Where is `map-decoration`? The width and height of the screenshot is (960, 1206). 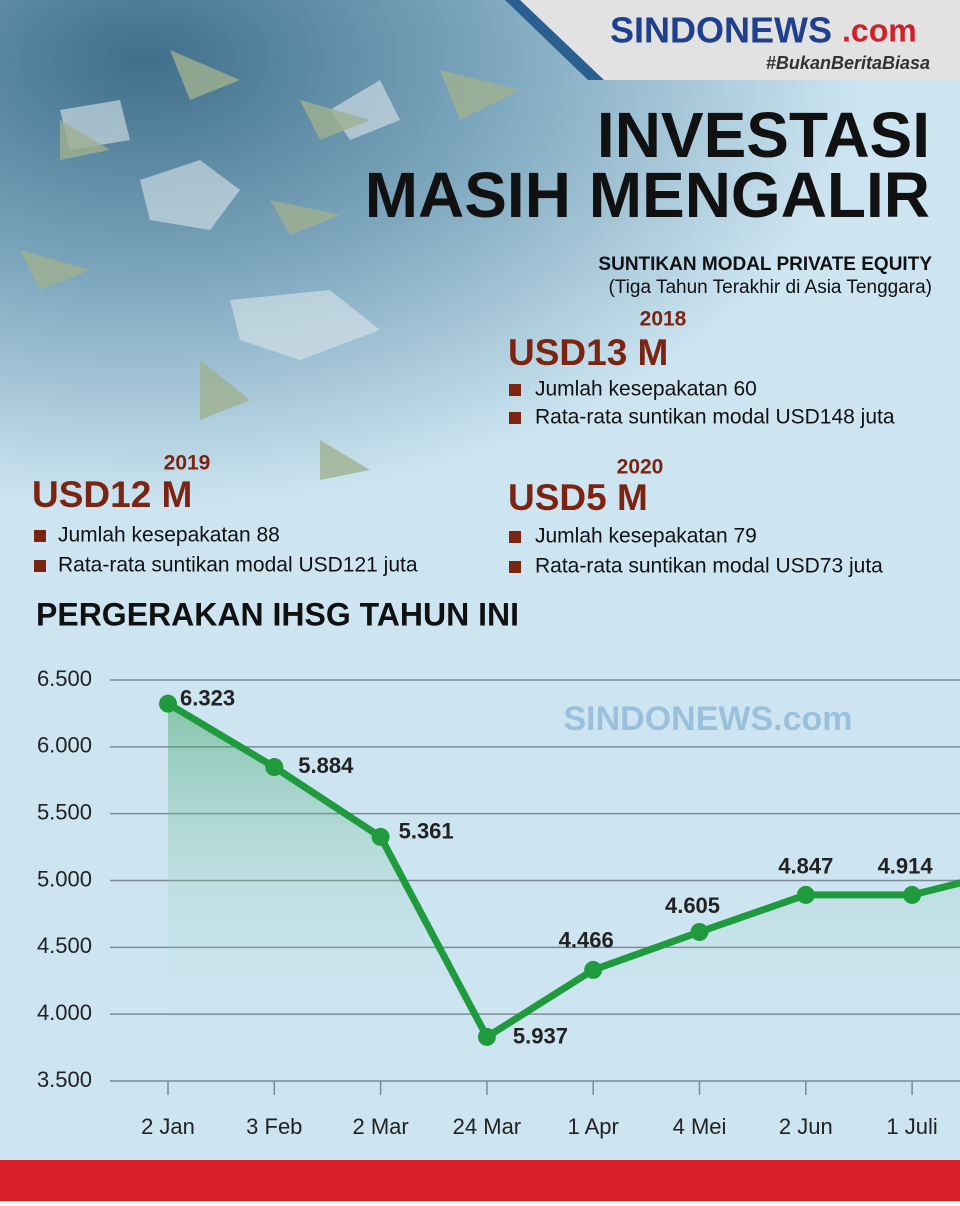 map-decoration is located at coordinates (230, 220).